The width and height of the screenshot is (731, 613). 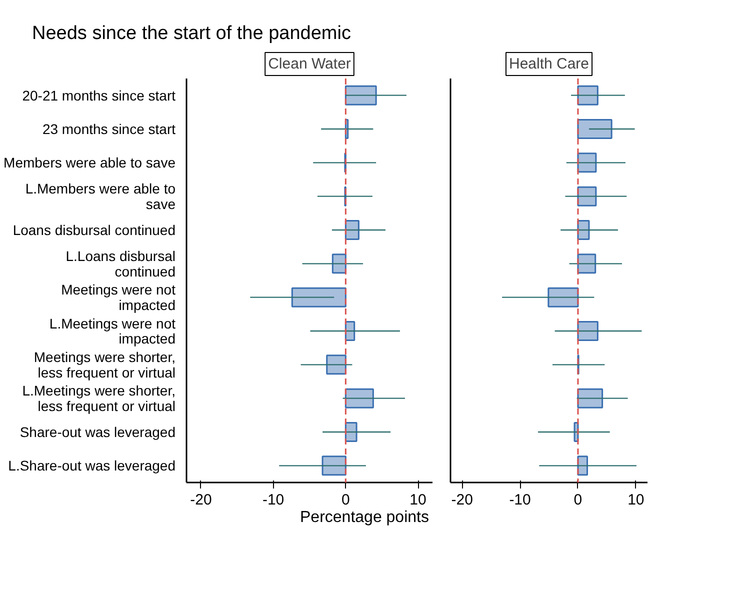 I want to click on y-tick-label: Meetings were shorter, less frequent or virtual, so click(x=105, y=364).